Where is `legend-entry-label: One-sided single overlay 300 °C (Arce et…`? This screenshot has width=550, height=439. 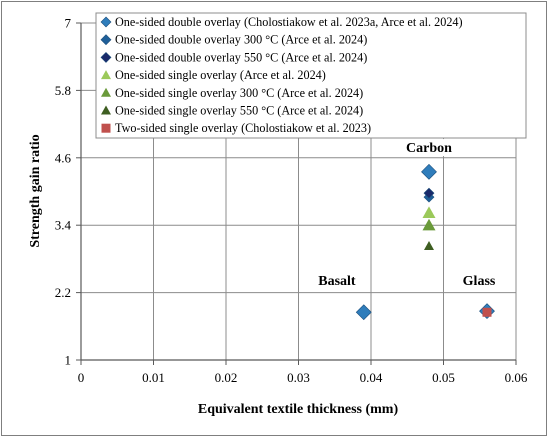 legend-entry-label: One-sided single overlay 300 °C (Arce et… is located at coordinates (239, 93).